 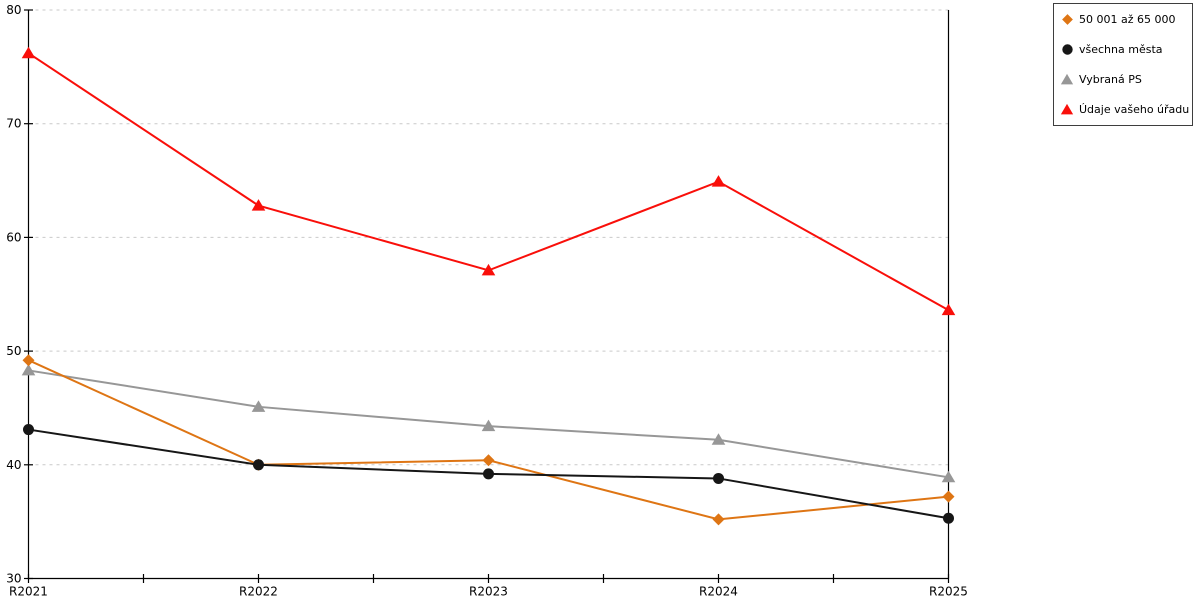 What do you see at coordinates (13, 579) in the screenshot?
I see `y-tick-label: 30` at bounding box center [13, 579].